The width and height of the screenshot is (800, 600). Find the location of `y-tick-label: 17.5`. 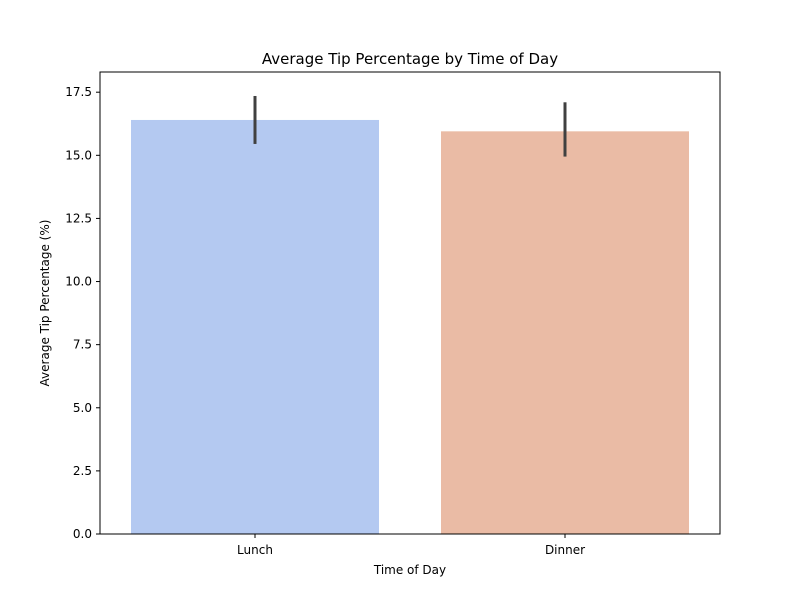

y-tick-label: 17.5 is located at coordinates (78, 92).